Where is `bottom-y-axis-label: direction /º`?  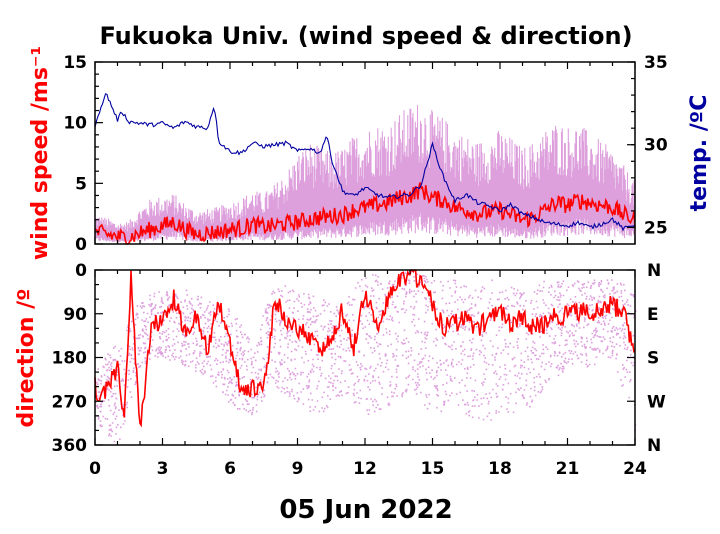
bottom-y-axis-label: direction /º is located at coordinates (26, 357).